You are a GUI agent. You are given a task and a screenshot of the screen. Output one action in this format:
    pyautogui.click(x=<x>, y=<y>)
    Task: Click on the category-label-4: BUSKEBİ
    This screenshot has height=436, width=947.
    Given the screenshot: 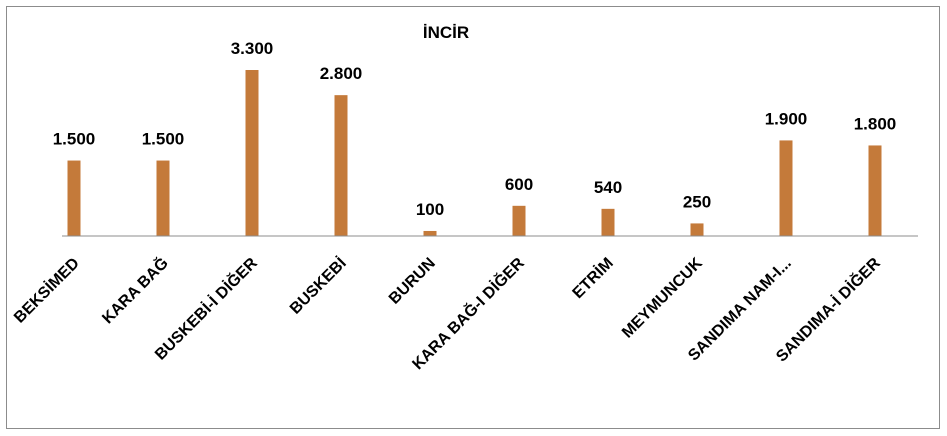 What is the action you would take?
    pyautogui.click(x=318, y=286)
    